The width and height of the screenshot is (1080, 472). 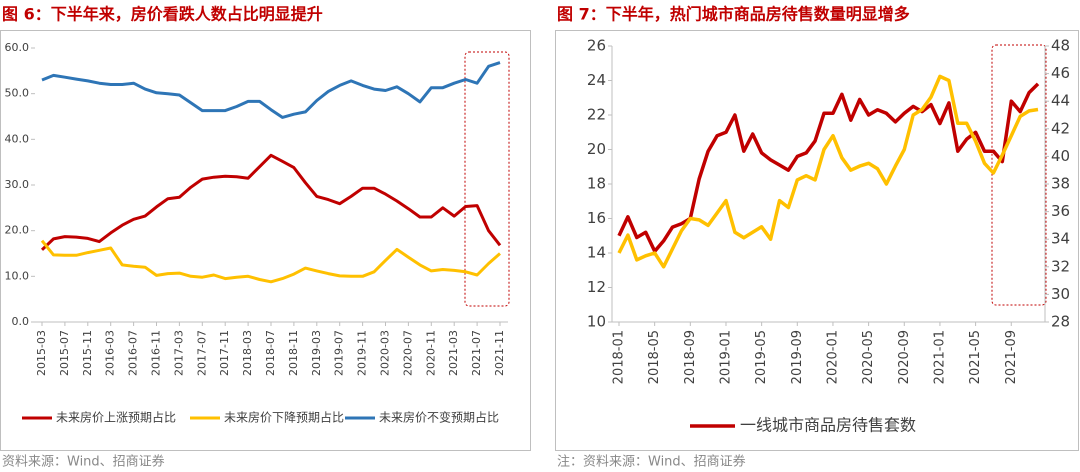 What do you see at coordinates (733, 14) in the screenshot?
I see `chart-title: 图 7：下半年，热门城市商品房待售数量明显增多` at bounding box center [733, 14].